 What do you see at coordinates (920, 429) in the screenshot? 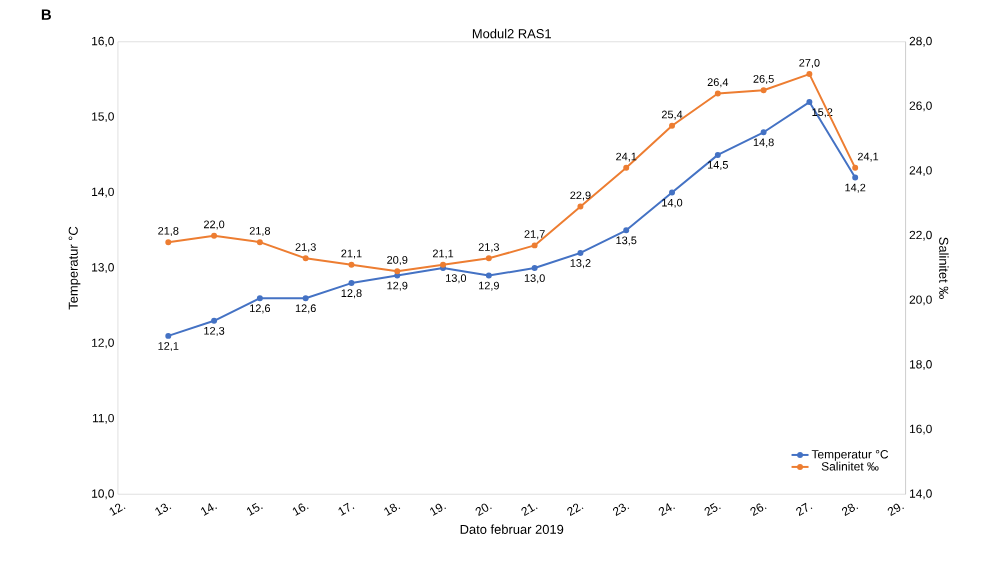
I see `y2-tick-label: 16,0` at bounding box center [920, 429].